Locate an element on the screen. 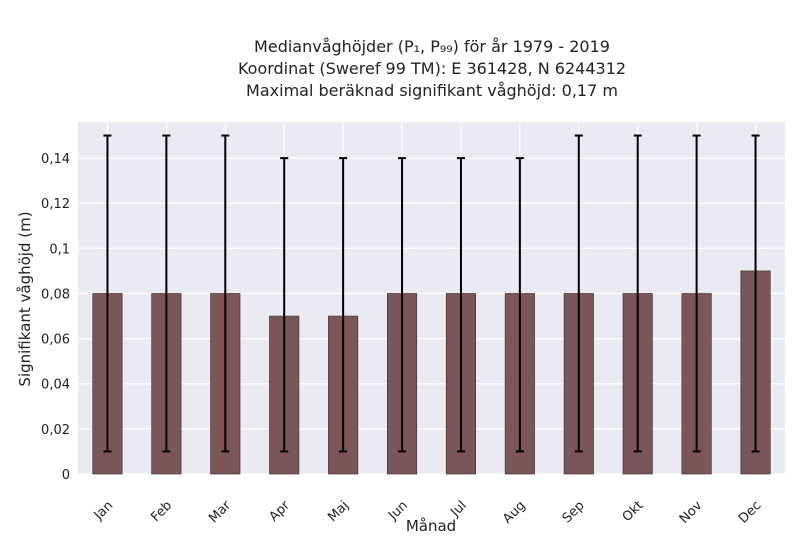 The width and height of the screenshot is (800, 550). y-tick-label: 0,14 is located at coordinates (55, 159).